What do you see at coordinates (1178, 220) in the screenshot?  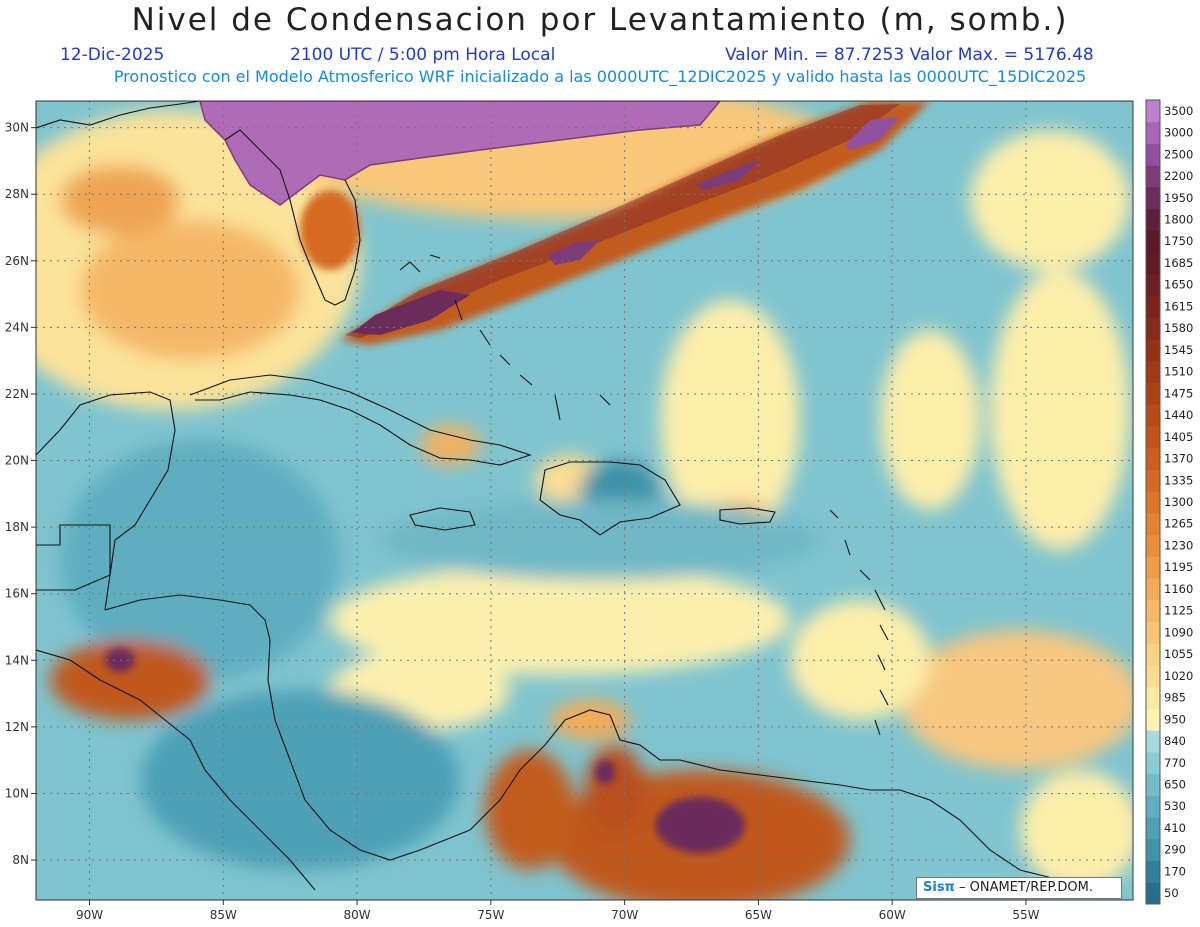 I see `colorbar-label: 1800` at bounding box center [1178, 220].